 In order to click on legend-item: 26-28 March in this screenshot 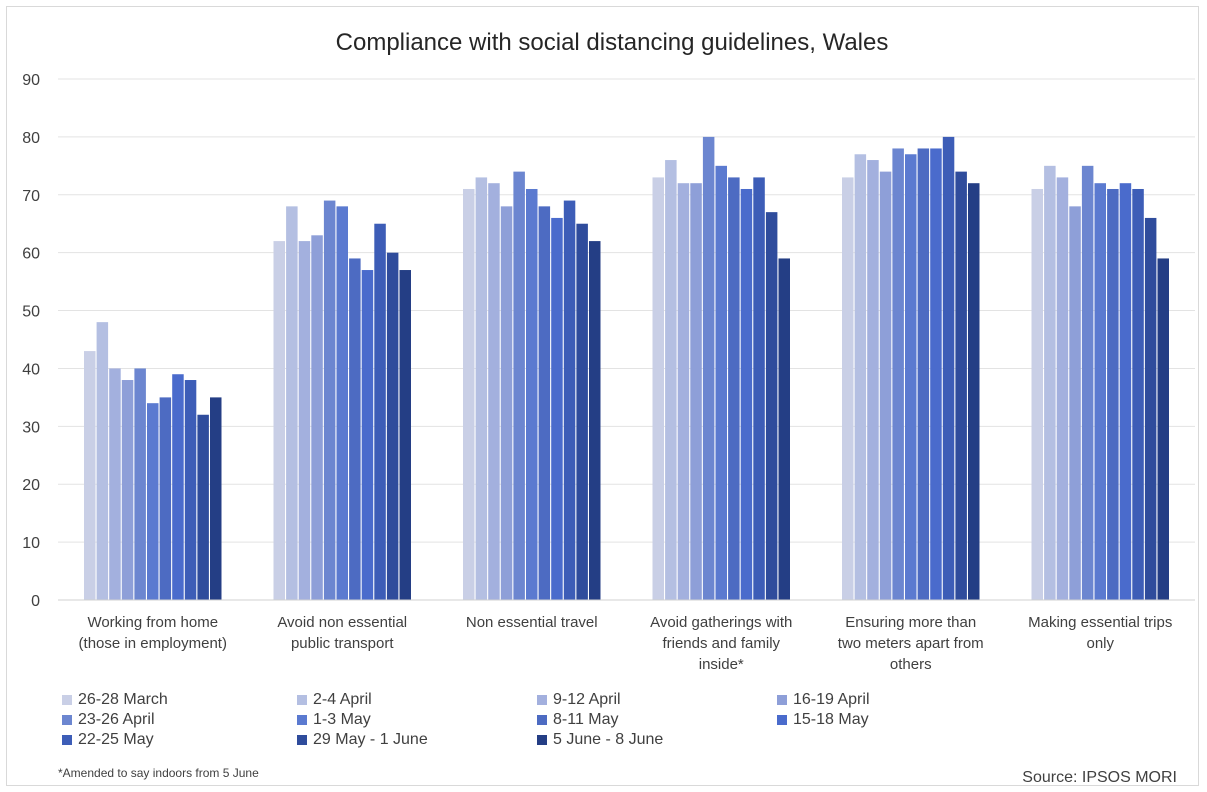, I will do `click(179, 699)`.